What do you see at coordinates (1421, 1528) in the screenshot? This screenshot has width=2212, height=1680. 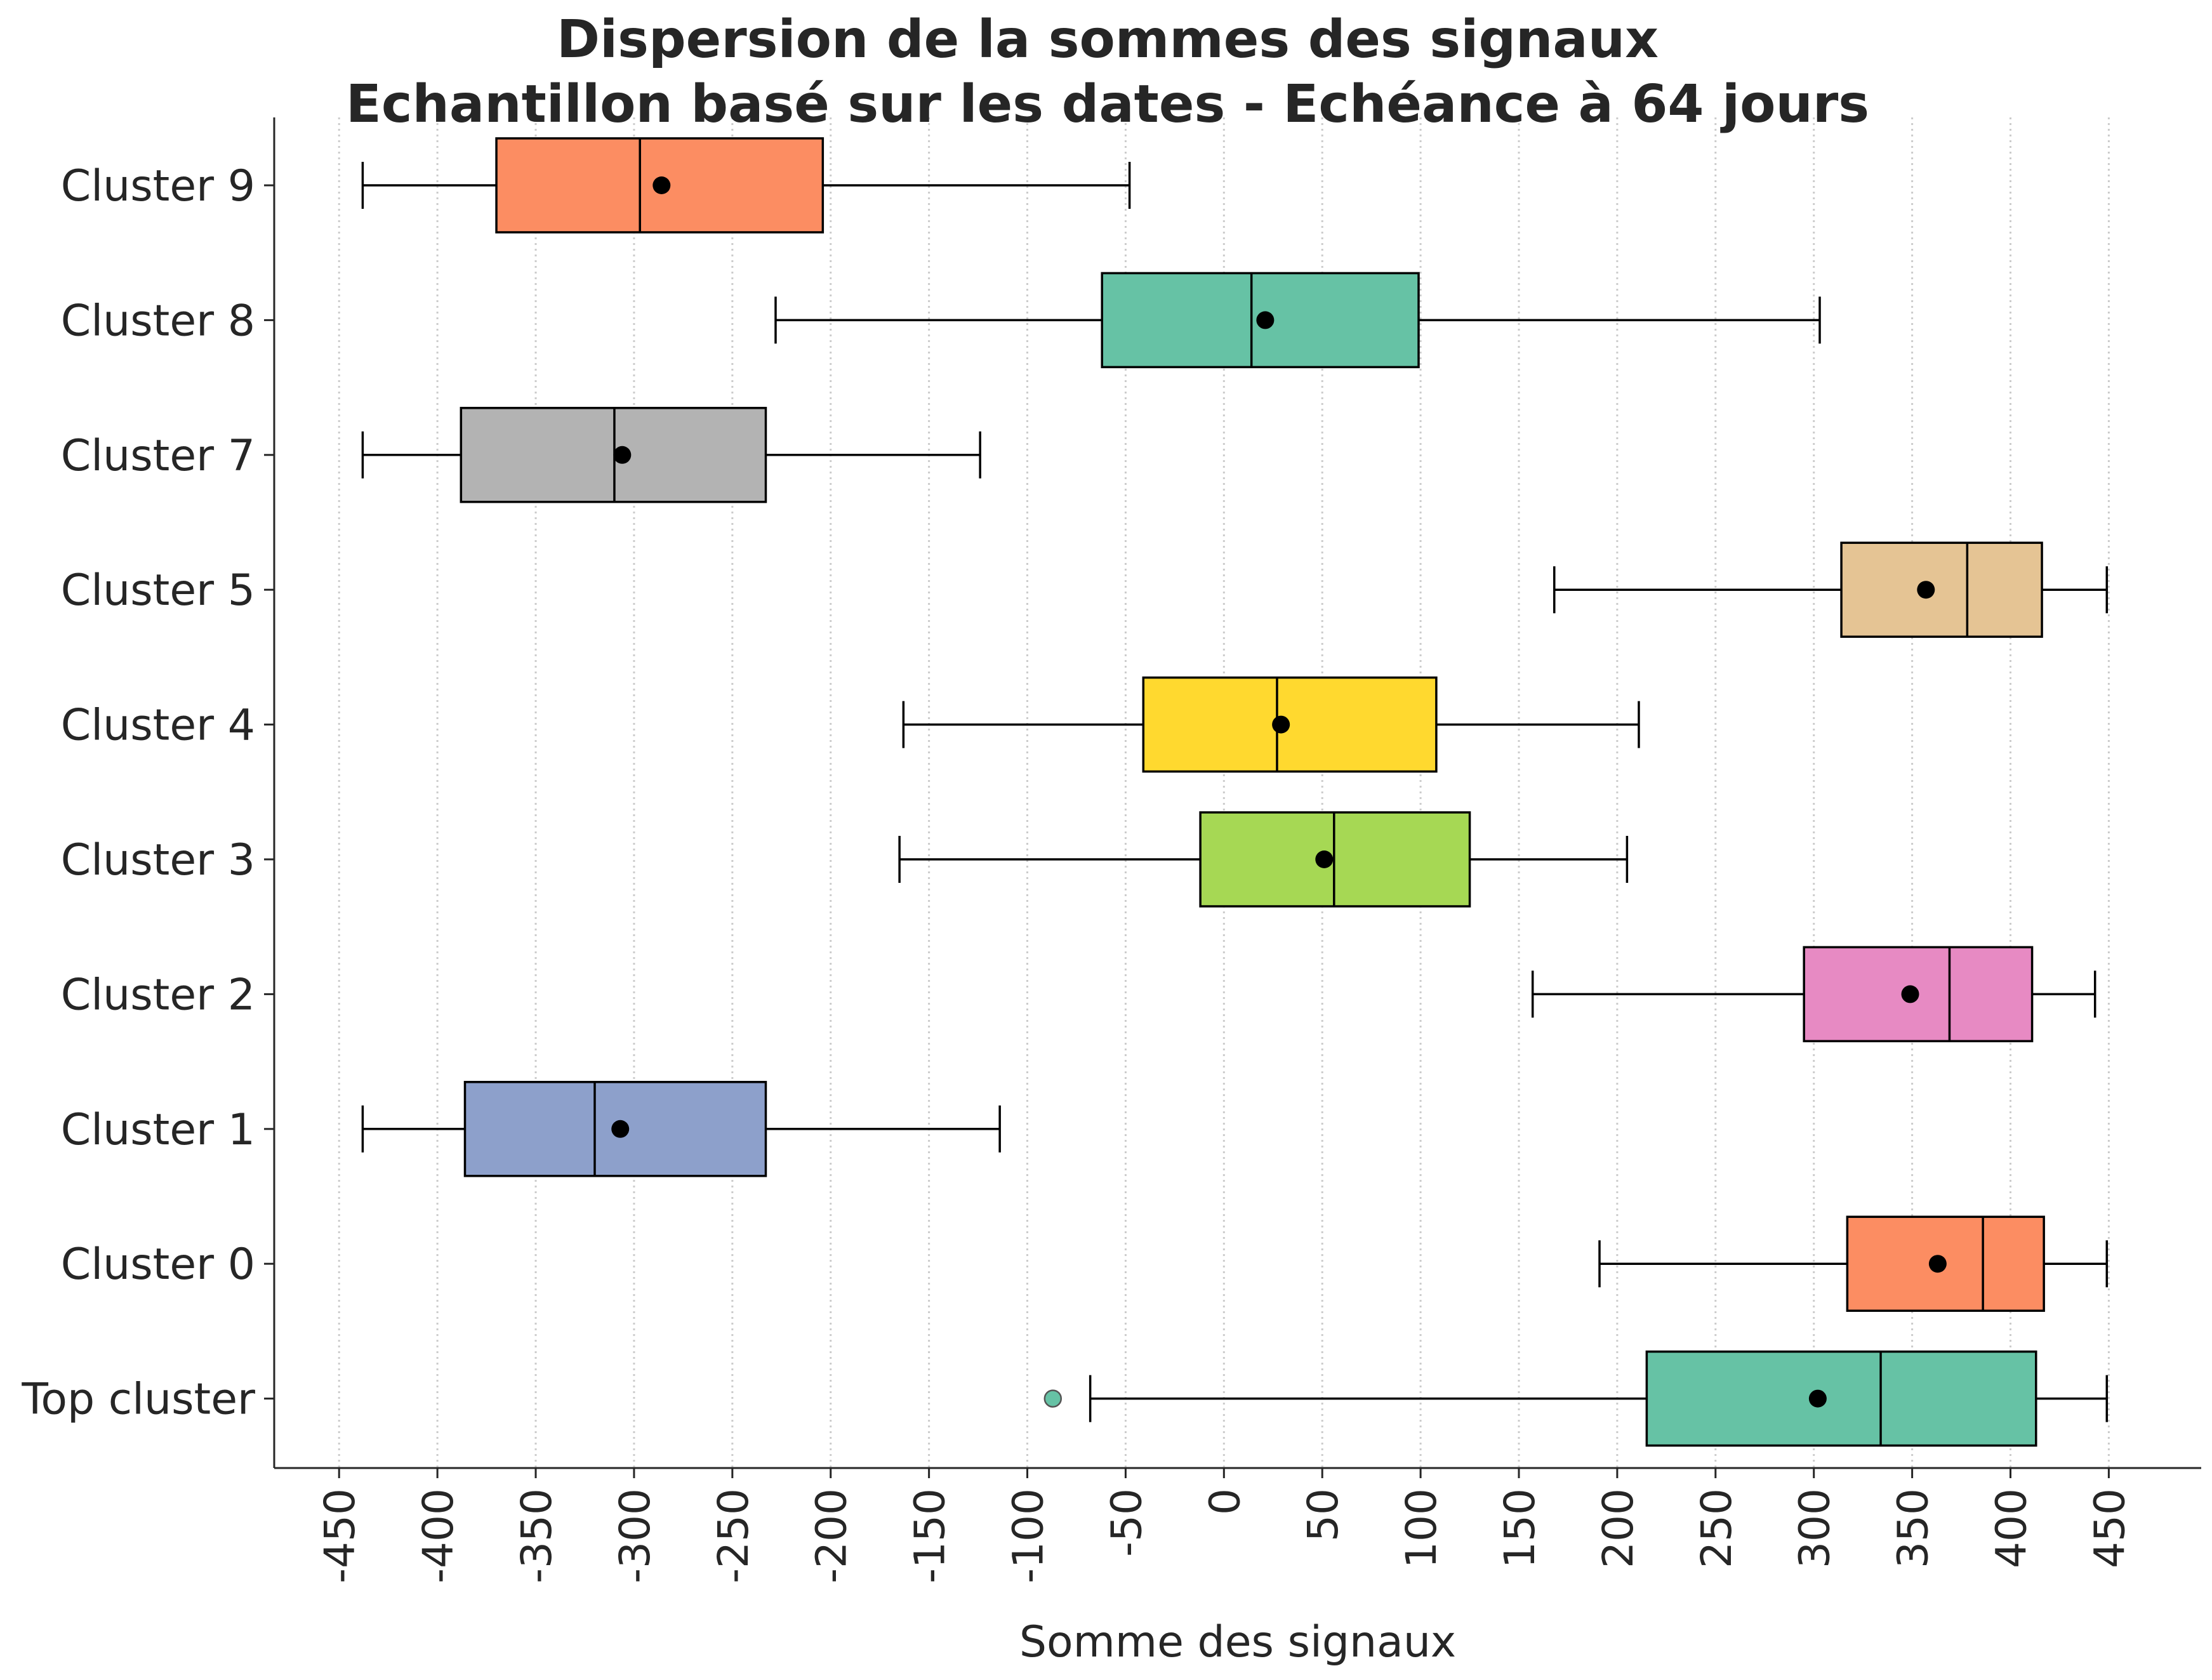 I see `x-tick-label: 100` at bounding box center [1421, 1528].